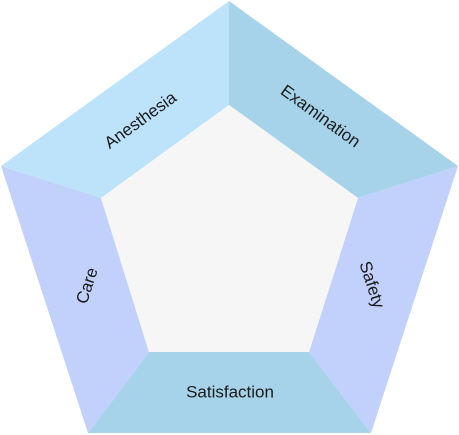 This screenshot has width=459, height=435. I want to click on segment-satisfaction, so click(229, 392).